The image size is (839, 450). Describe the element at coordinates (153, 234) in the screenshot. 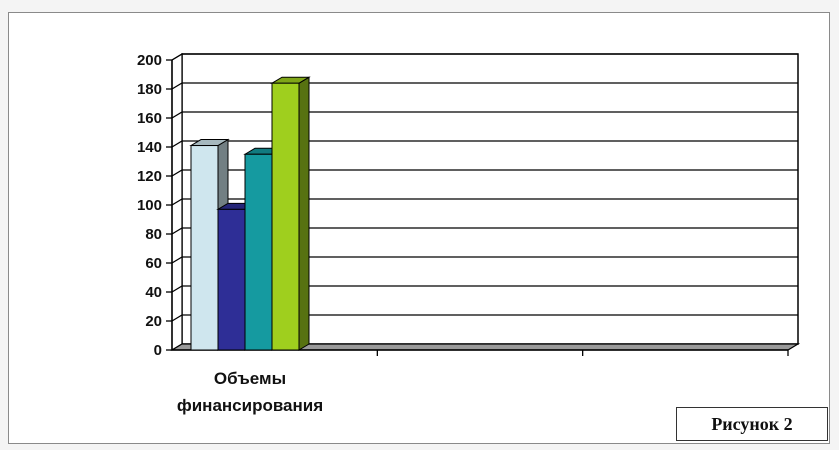

I see `y-tick-label: 80` at that location.